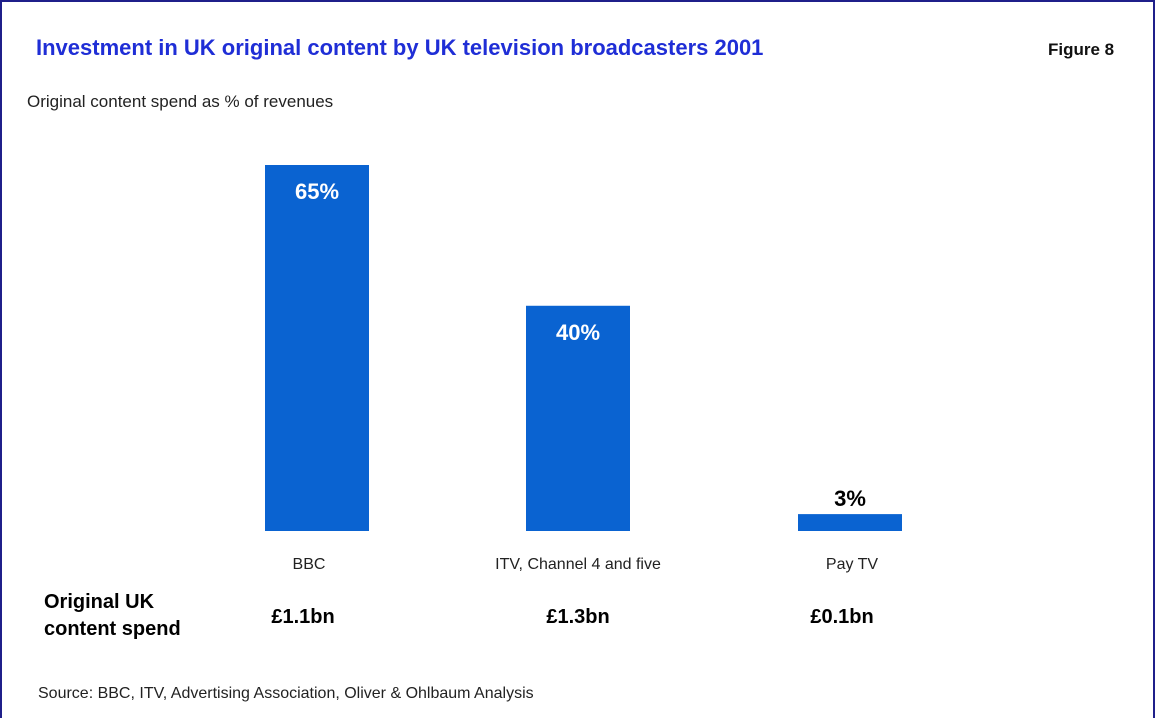  I want to click on bar-bbc, so click(317, 348).